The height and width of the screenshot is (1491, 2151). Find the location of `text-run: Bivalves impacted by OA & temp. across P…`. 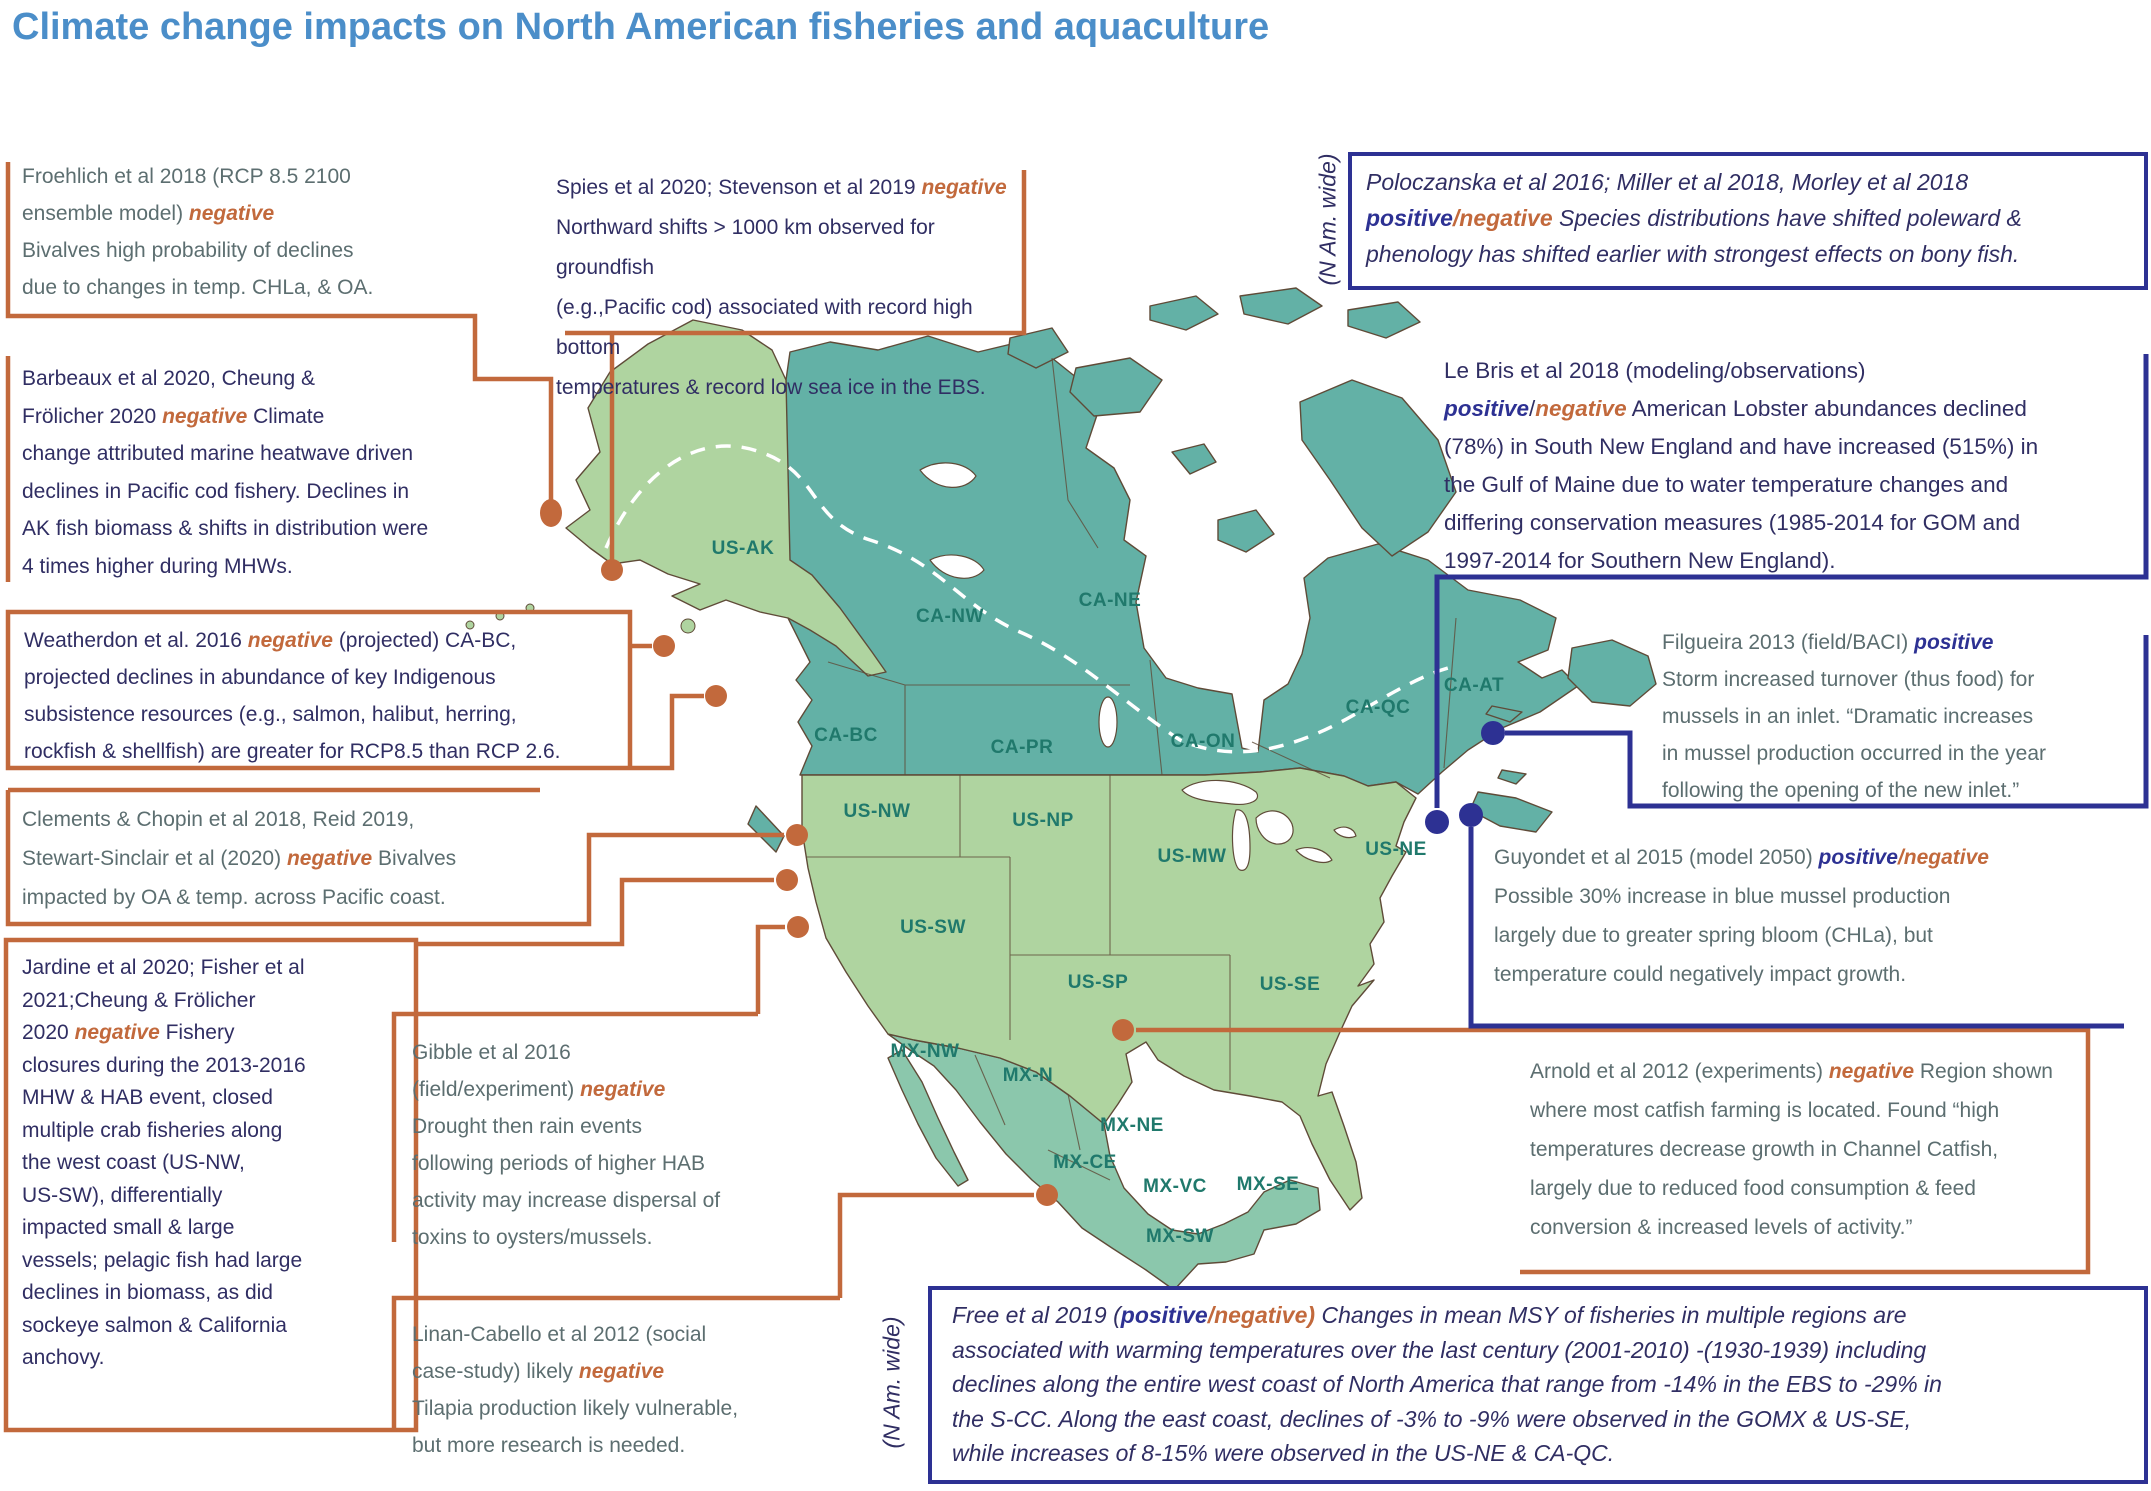

text-run: Bivalves impacted by OA & temp. across P… is located at coordinates (239, 878).